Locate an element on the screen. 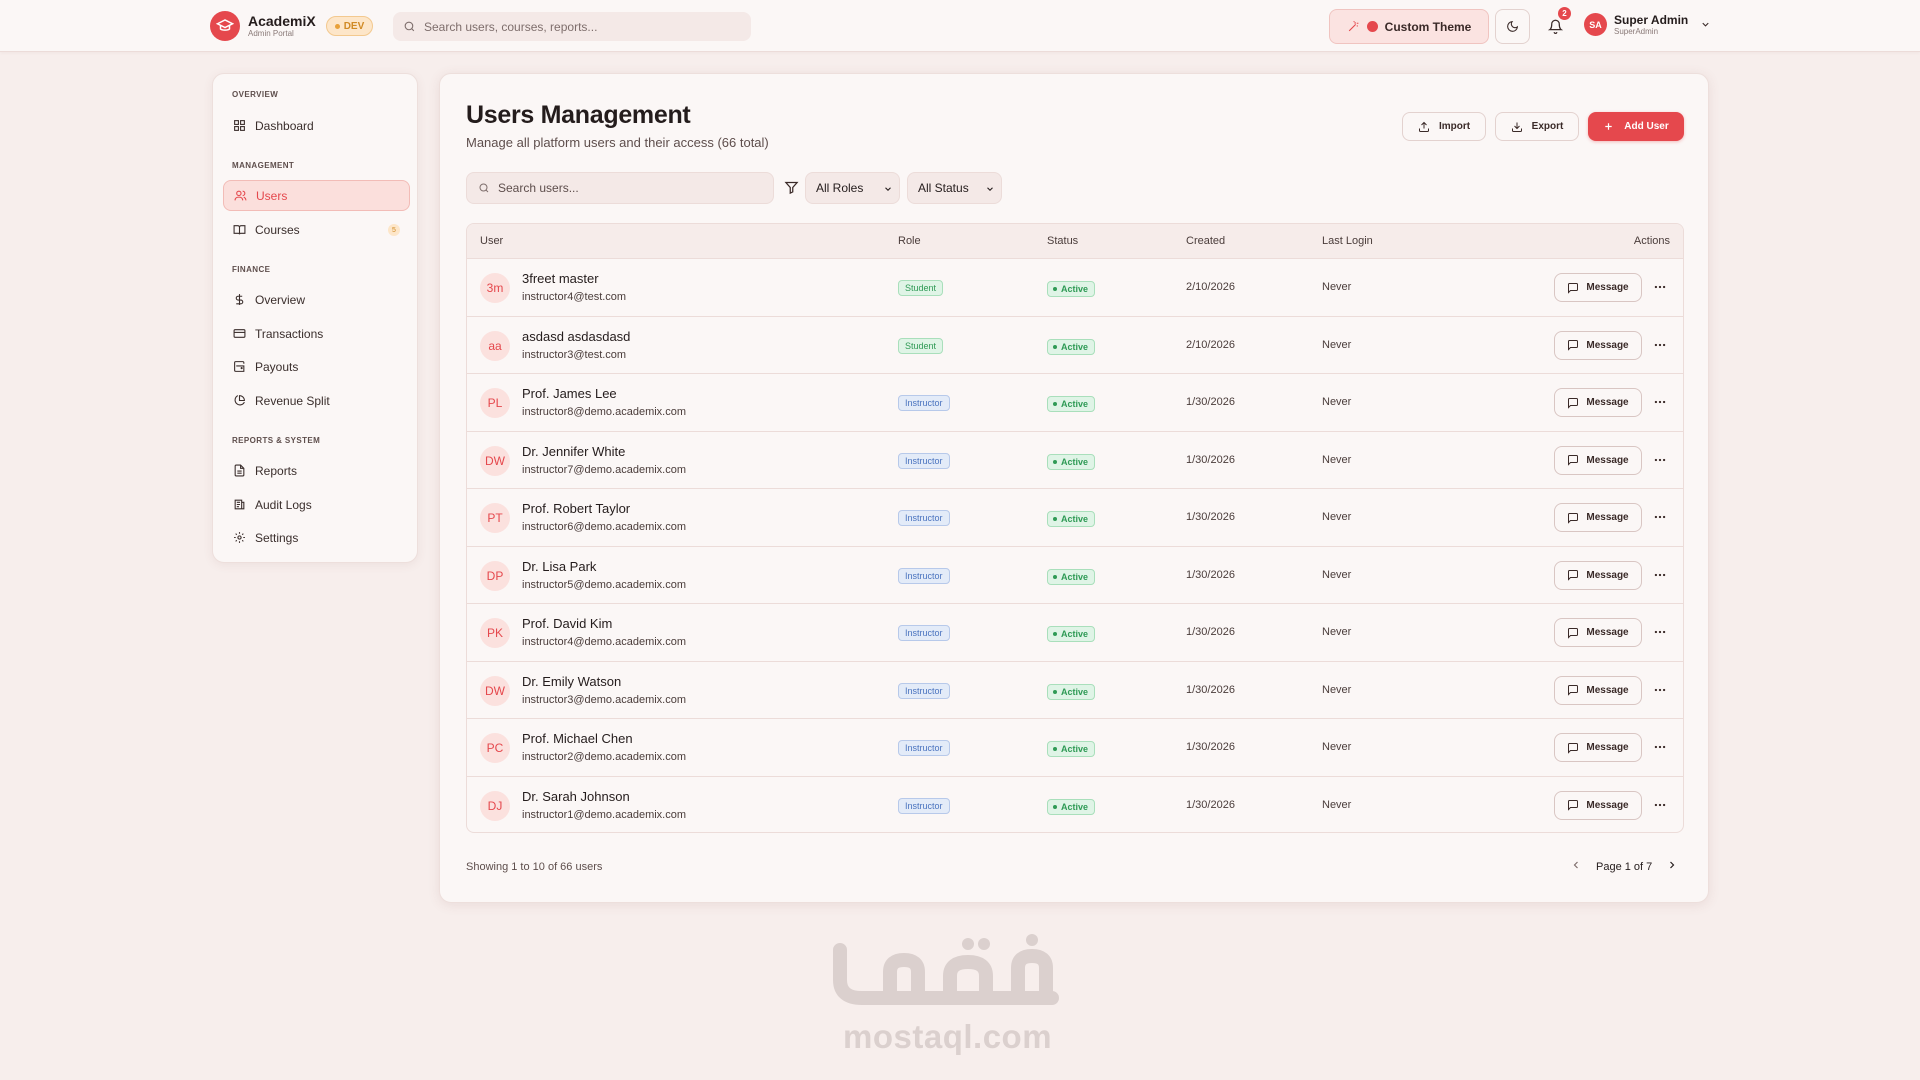 This screenshot has height=1080, width=1920. user-avatar: DW is located at coordinates (495, 460).